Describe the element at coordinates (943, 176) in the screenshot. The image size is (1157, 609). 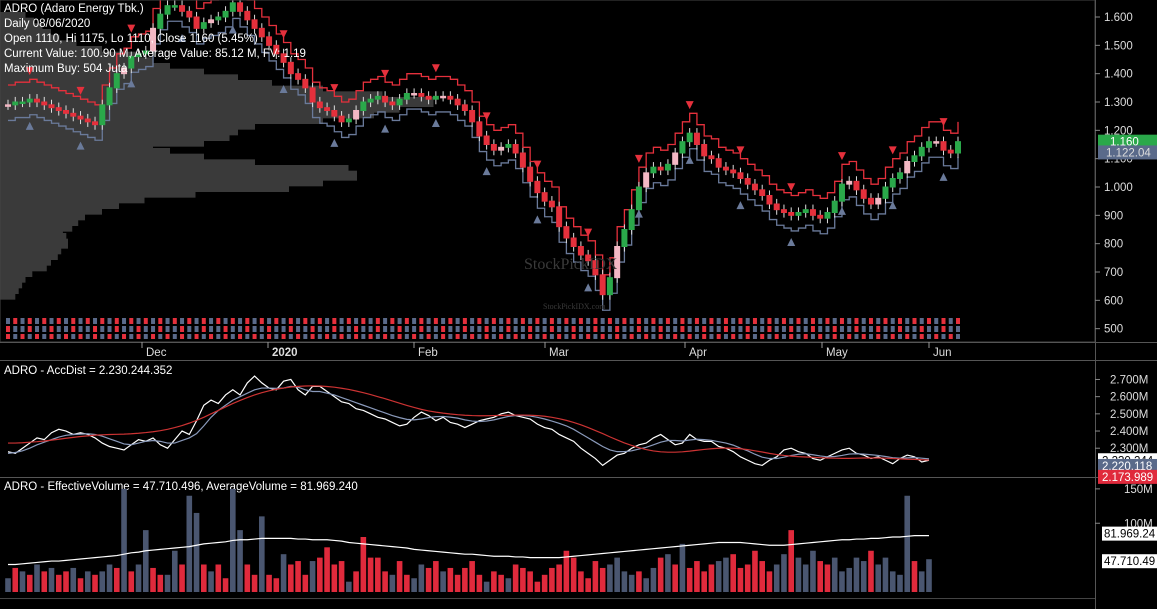
I see `buy-signal-marker` at that location.